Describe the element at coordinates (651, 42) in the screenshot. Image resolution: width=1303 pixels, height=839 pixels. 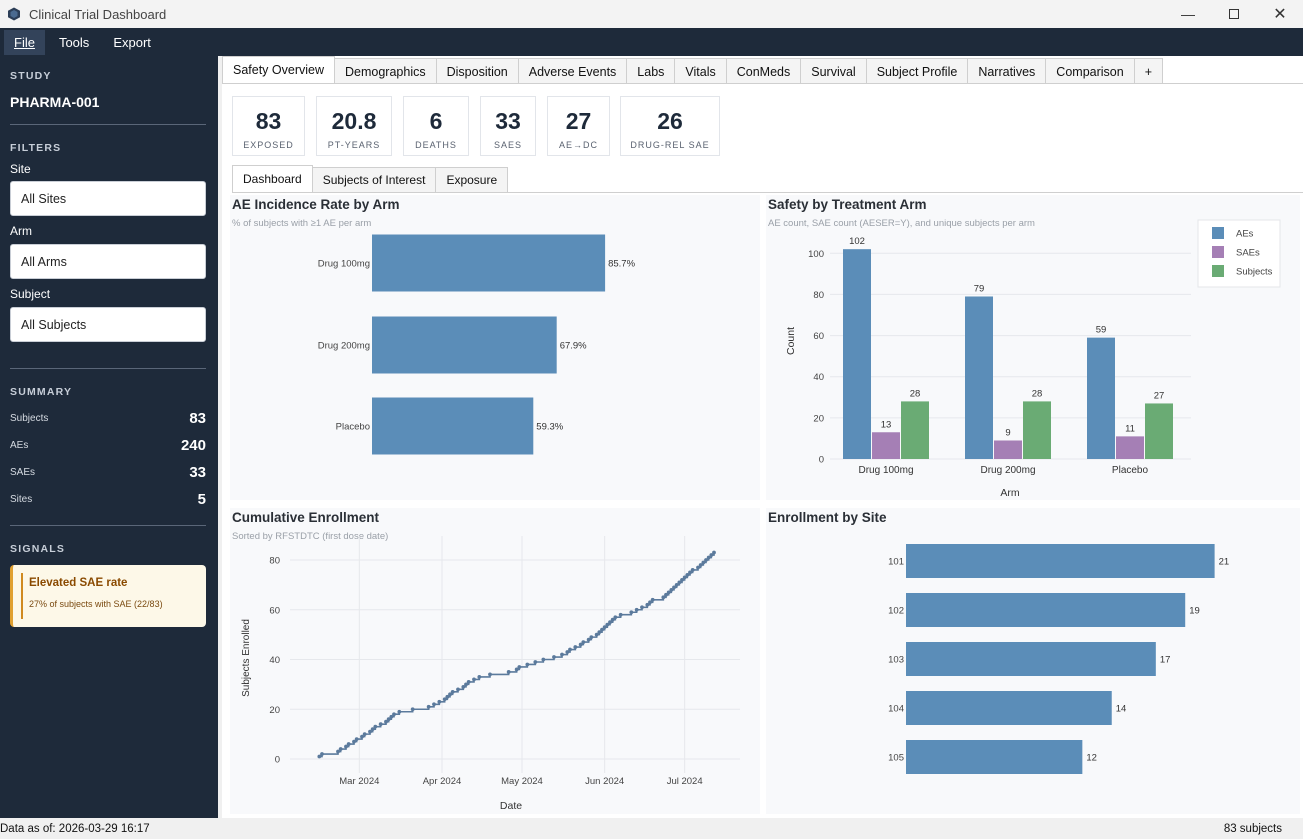
I see `menu-bar: File Tools Export` at that location.